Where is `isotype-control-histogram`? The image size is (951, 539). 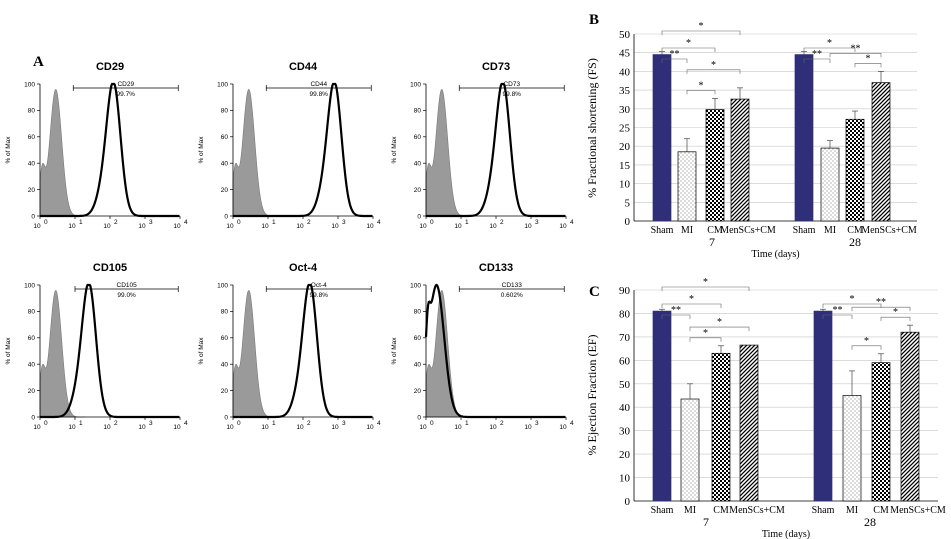
isotype-control-histogram is located at coordinates (255, 153).